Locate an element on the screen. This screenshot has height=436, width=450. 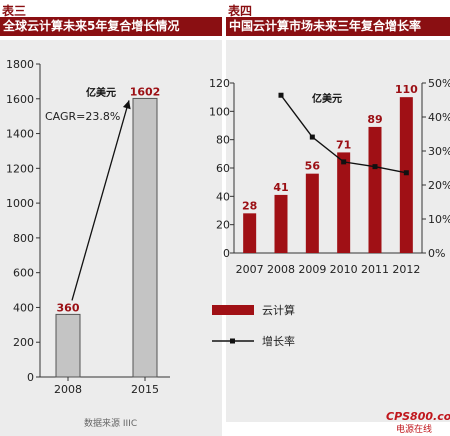
x-tick-label: 2007 is located at coordinates (250, 269).